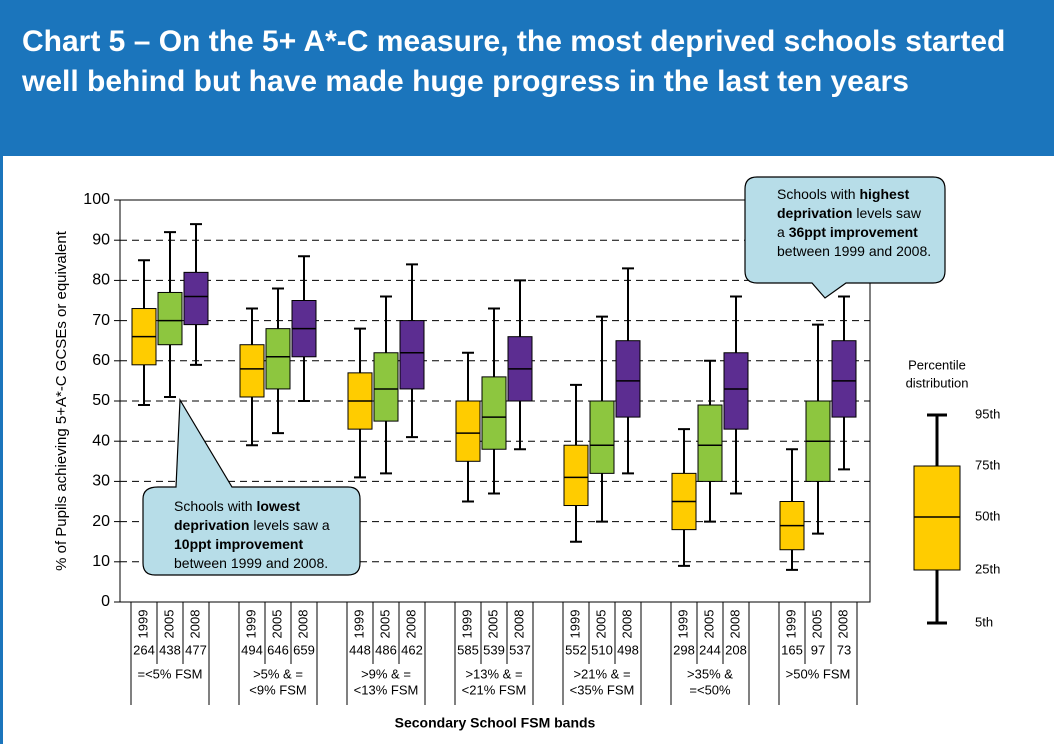 This screenshot has height=744, width=1054. What do you see at coordinates (684, 649) in the screenshot?
I see `count-label: 298` at bounding box center [684, 649].